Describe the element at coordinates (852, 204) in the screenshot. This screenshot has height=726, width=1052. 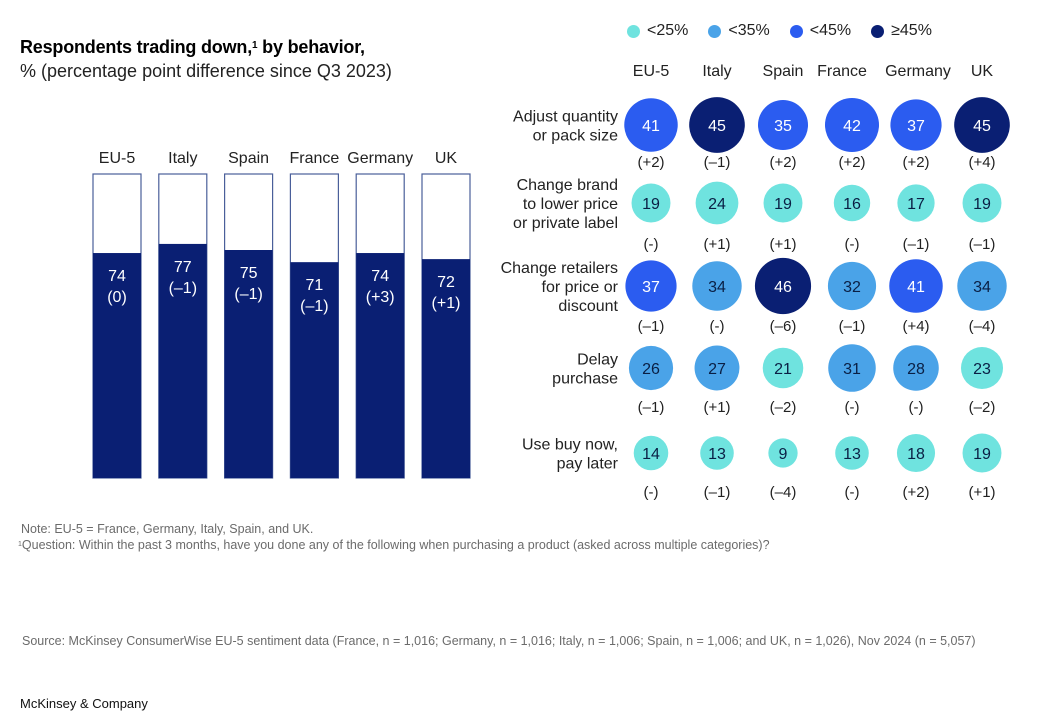
I see `bubble-value-label: 16` at that location.